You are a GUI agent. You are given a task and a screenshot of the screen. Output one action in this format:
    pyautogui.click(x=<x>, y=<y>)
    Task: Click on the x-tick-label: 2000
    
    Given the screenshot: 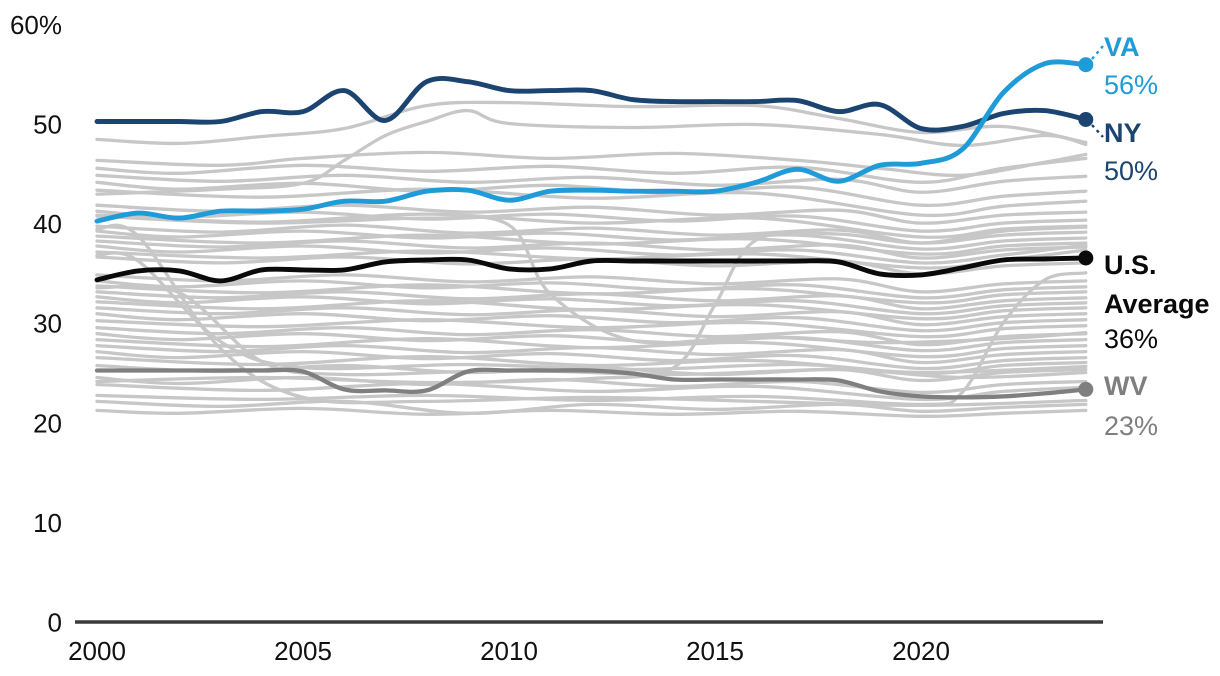 What is the action you would take?
    pyautogui.click(x=97, y=651)
    